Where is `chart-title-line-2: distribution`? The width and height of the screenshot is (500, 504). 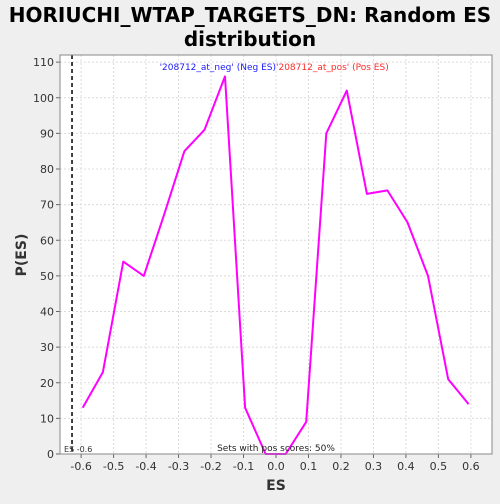 chart-title-line-2: distribution is located at coordinates (250, 39).